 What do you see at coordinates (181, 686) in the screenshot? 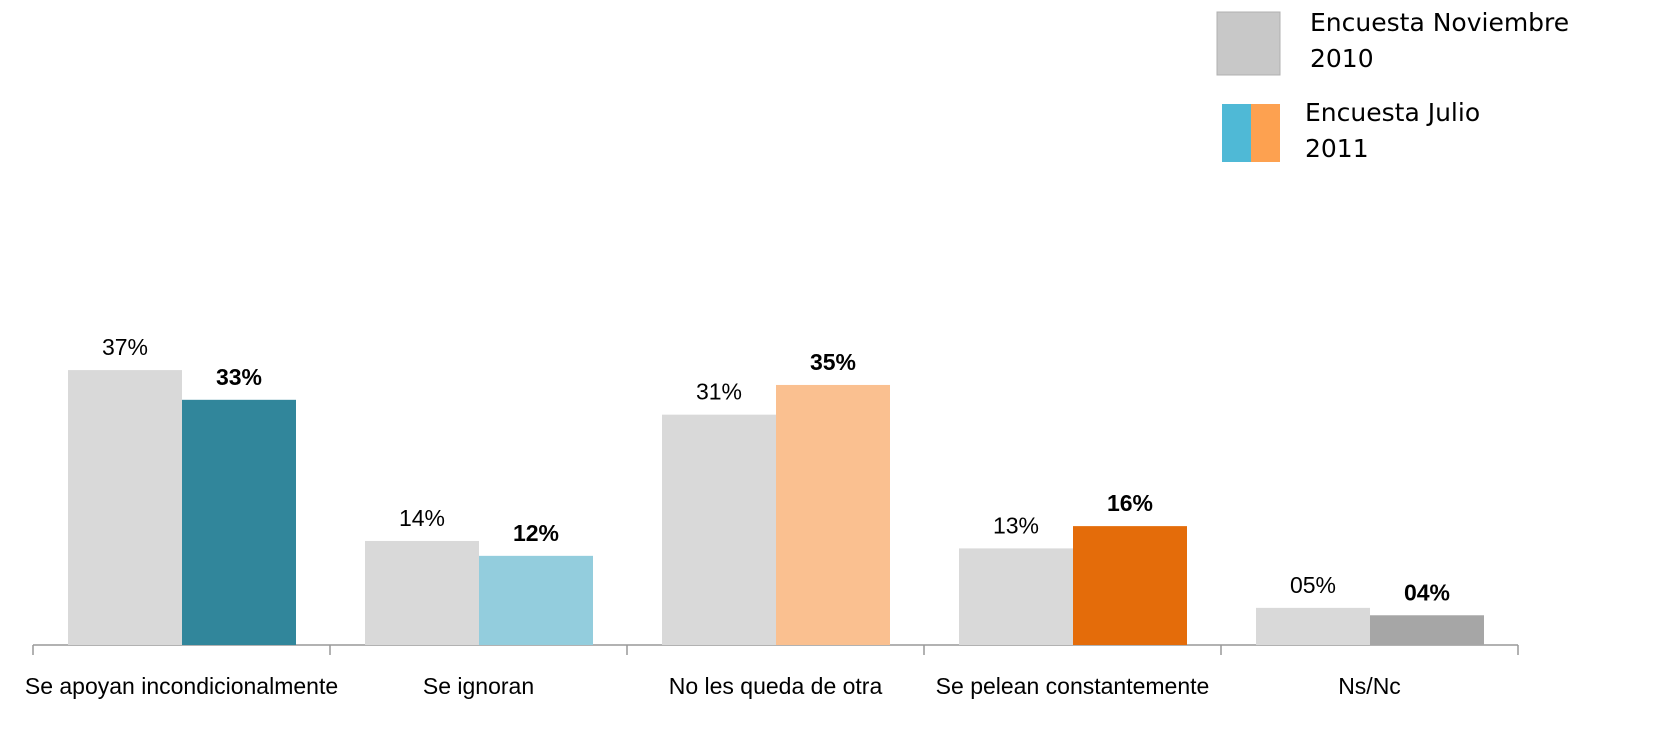
I see `x-tick-label: Se apoyan incondicionalmente` at bounding box center [181, 686].